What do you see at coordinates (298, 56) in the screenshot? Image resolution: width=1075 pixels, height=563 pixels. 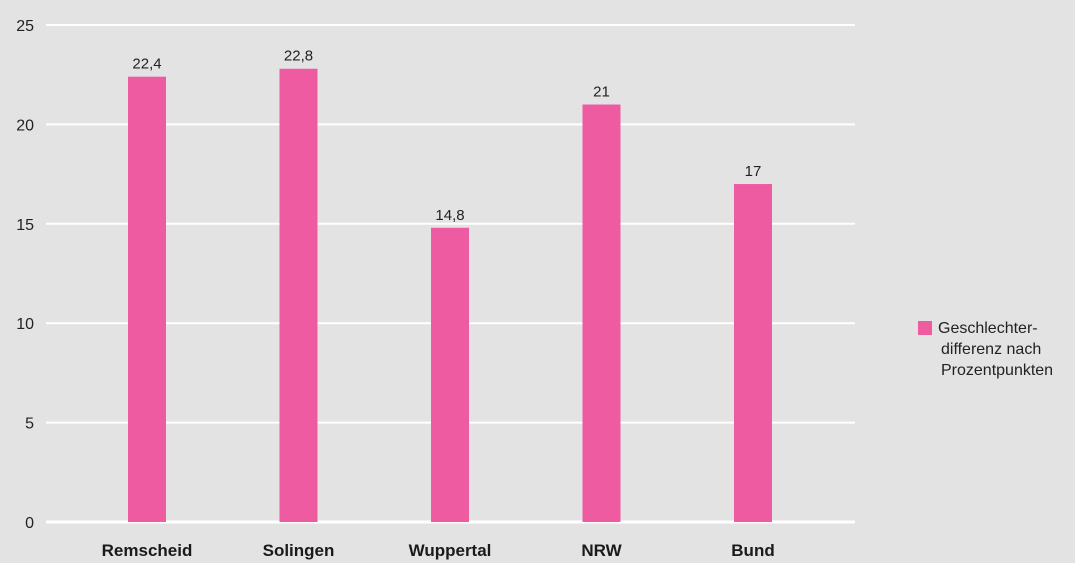 I see `data-label: 22,8` at bounding box center [298, 56].